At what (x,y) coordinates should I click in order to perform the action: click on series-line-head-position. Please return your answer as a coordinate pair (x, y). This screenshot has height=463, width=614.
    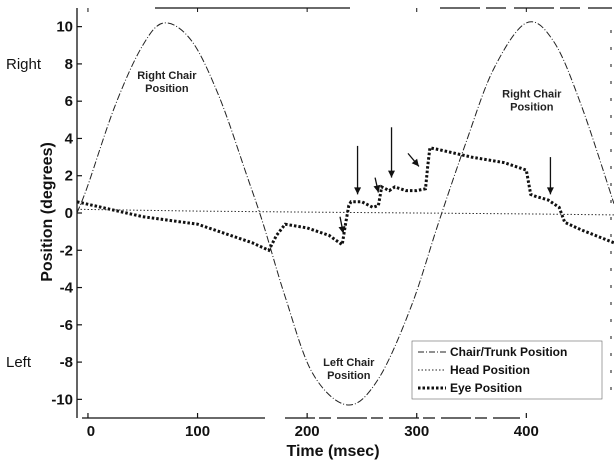
    Looking at the image, I should click on (345, 212).